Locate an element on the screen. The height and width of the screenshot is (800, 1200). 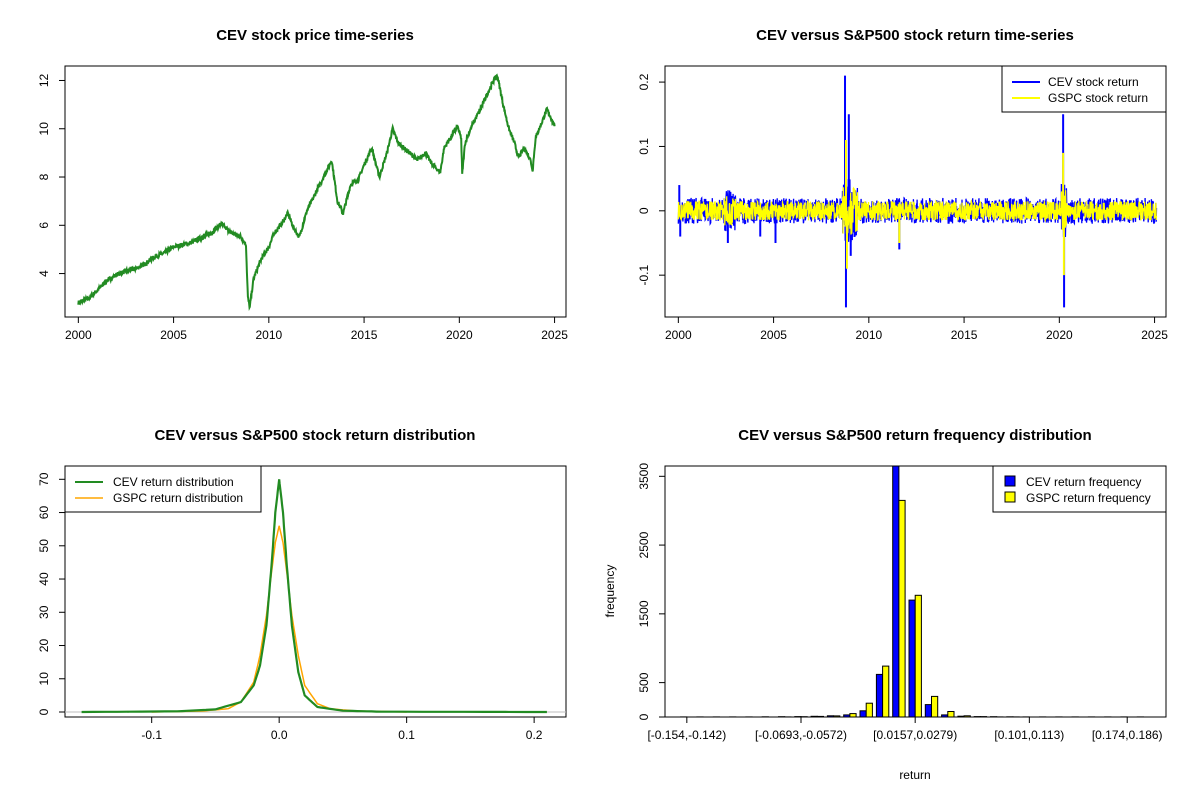
price-y-tick-label: 8 is located at coordinates (44, 176).